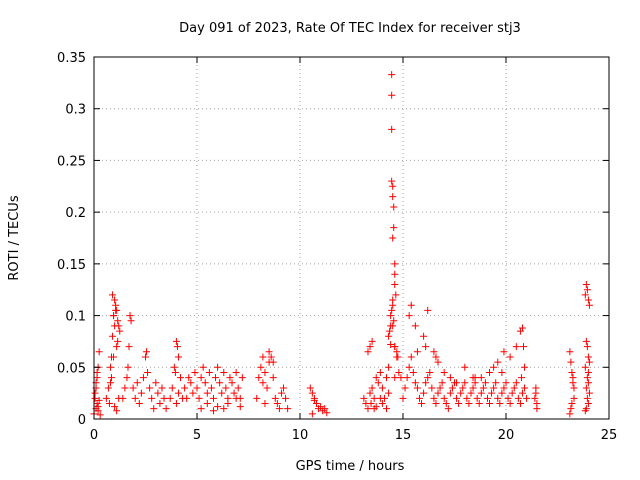  What do you see at coordinates (82, 420) in the screenshot?
I see `y-tick-label: 0` at bounding box center [82, 420].